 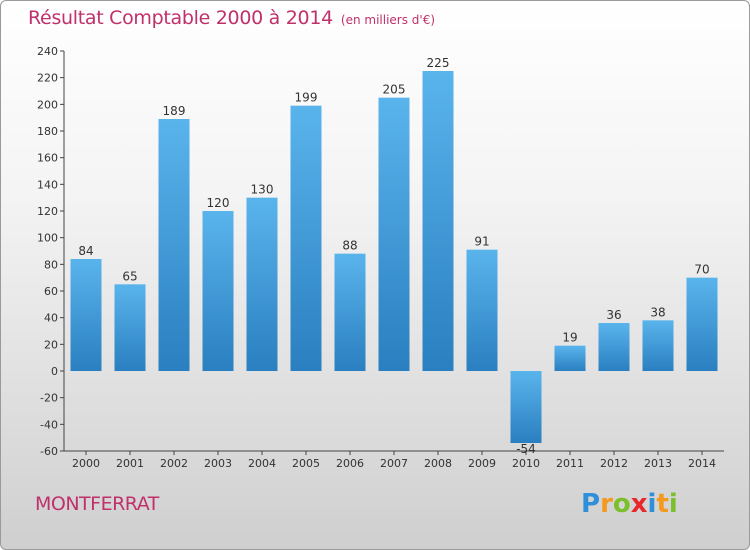 I want to click on bar-2005, so click(x=306, y=238).